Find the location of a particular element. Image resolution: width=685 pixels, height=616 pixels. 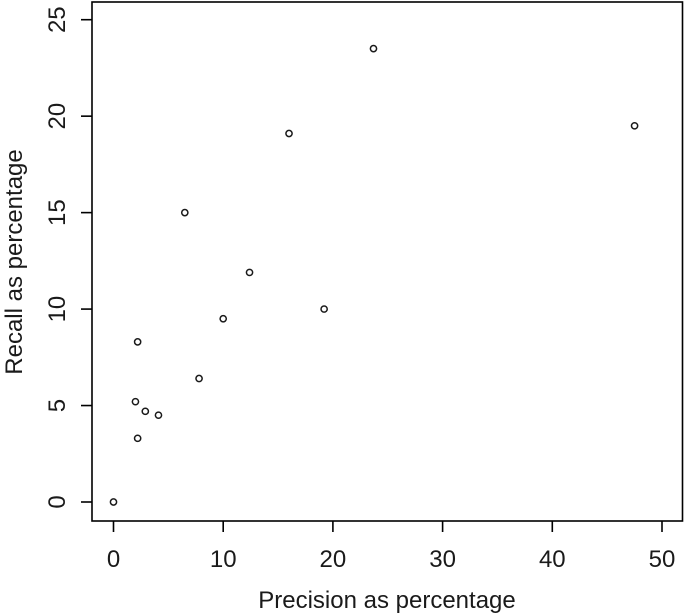

y-tick-label: 15 is located at coordinates (57, 212).